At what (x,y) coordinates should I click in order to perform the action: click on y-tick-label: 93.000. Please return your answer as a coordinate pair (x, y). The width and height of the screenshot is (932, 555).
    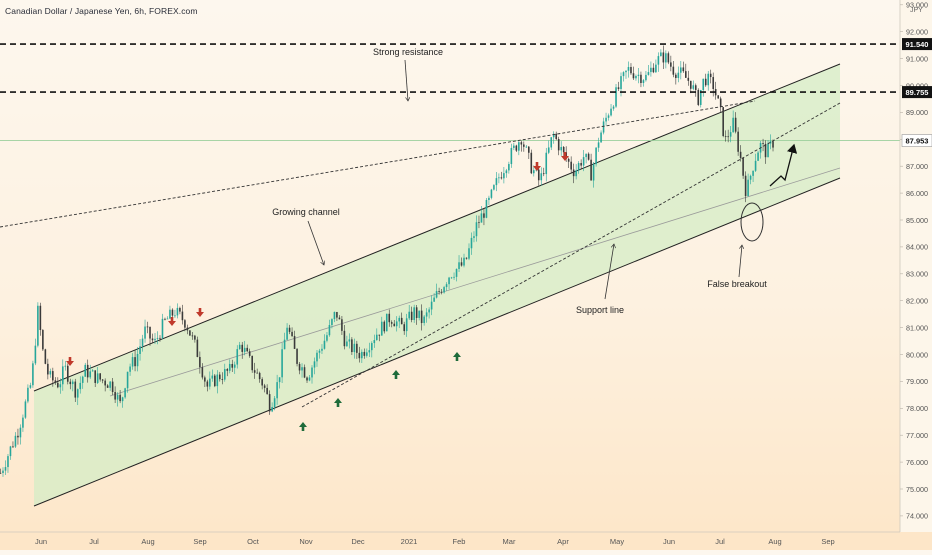
    Looking at the image, I should click on (917, 5).